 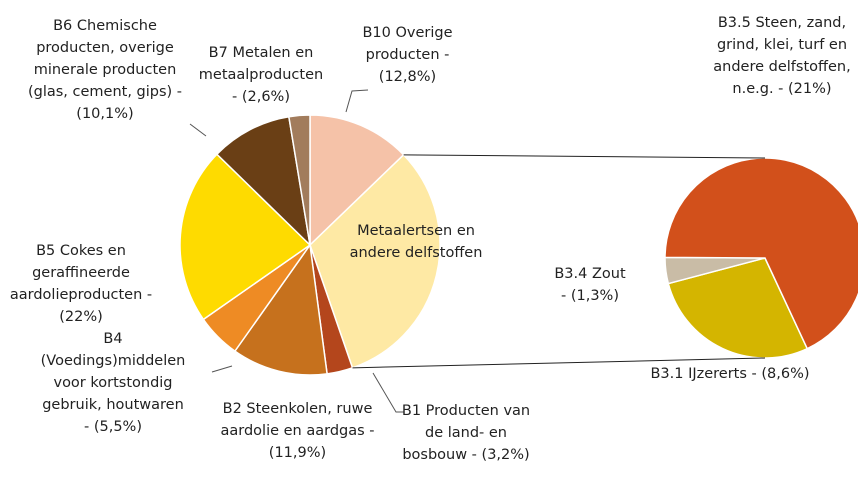 I want to click on label: B3.1 IJzererts - (8,6%), so click(x=730, y=374).